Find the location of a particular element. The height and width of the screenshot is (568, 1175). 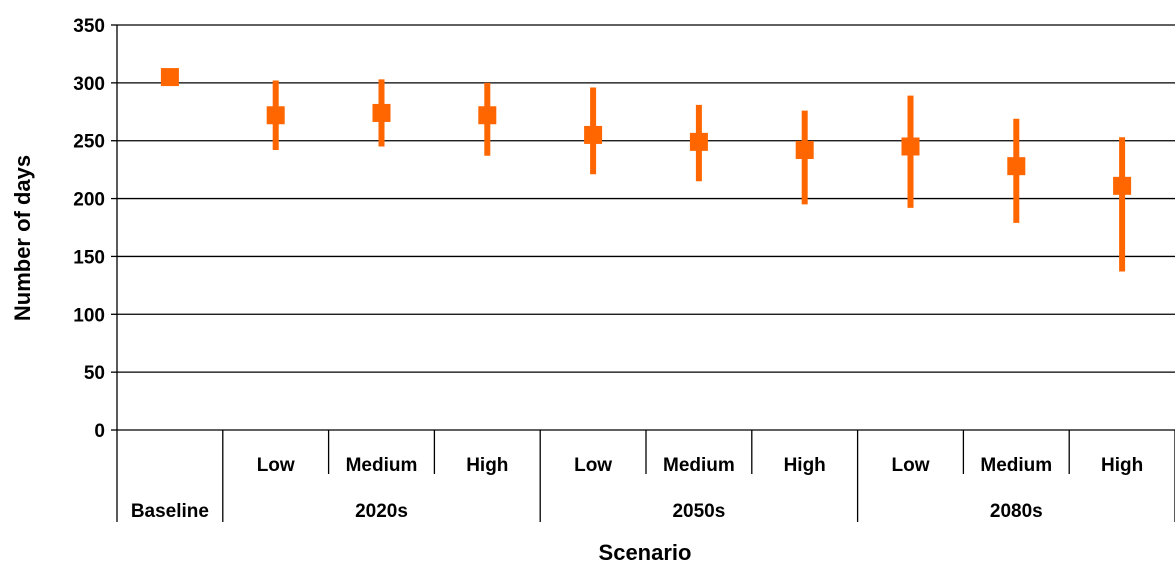

y-tick-labels: 0 50 100 150 200 250 300 350 is located at coordinates (89, 229).